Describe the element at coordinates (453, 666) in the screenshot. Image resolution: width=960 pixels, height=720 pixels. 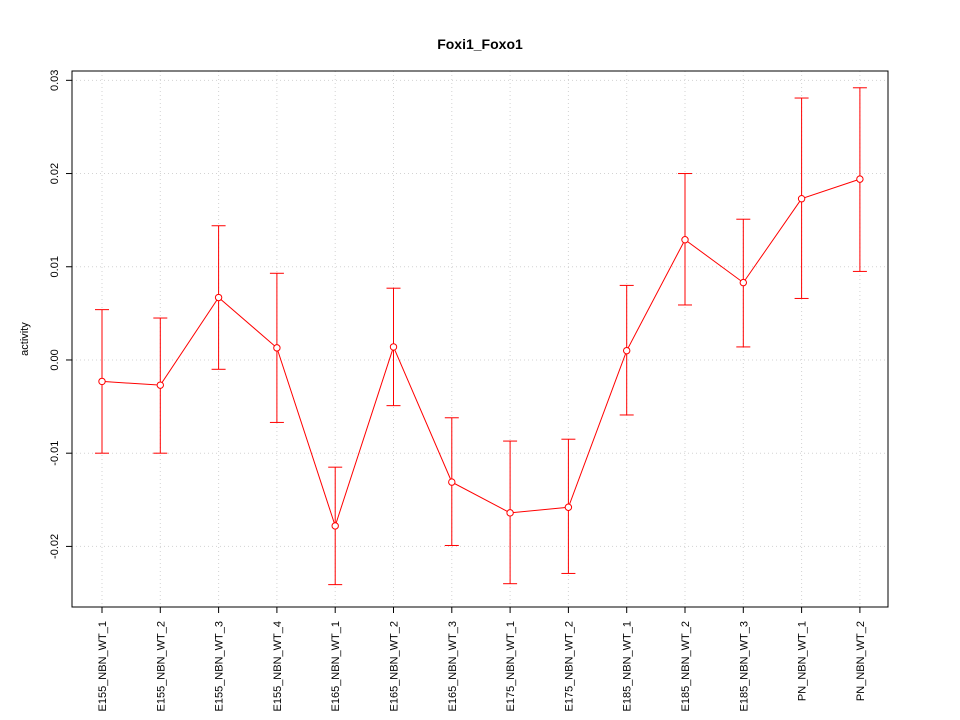
I see `x-tick-label: E165_NBN_WT_3` at that location.